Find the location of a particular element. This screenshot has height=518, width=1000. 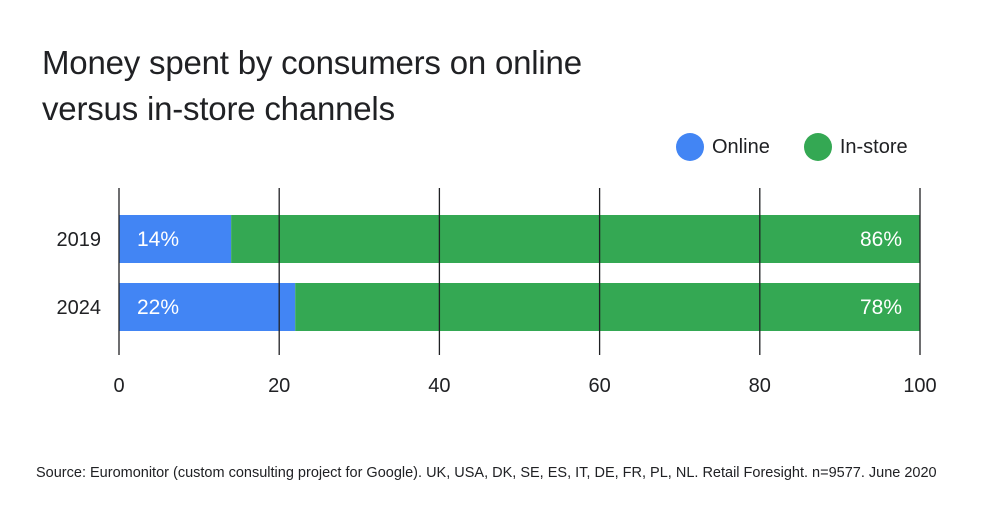

legend: Online In-store is located at coordinates (792, 147).